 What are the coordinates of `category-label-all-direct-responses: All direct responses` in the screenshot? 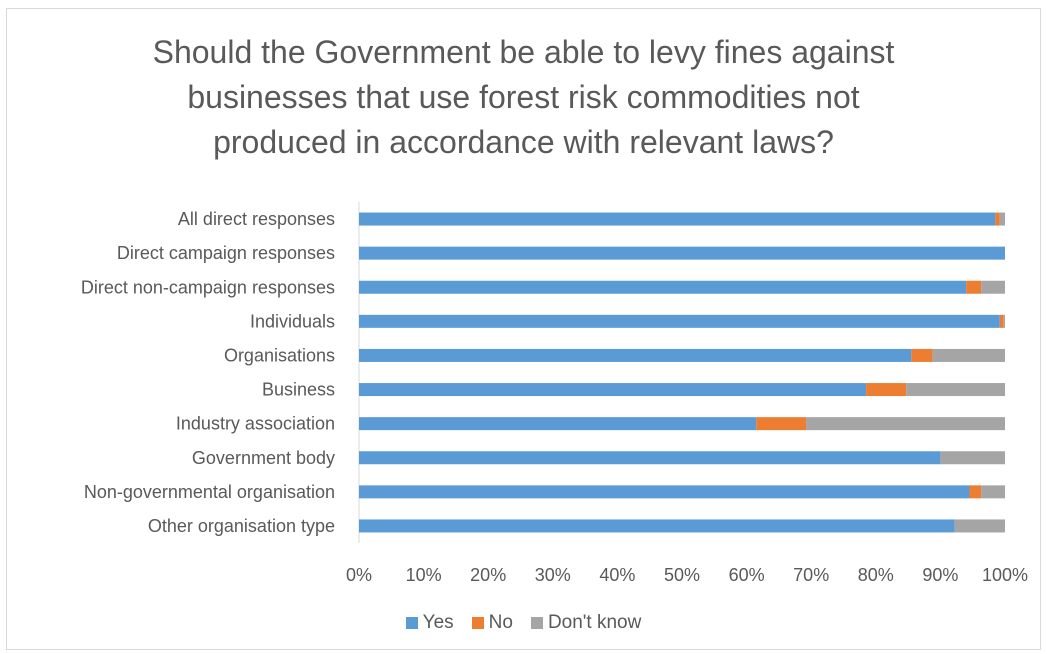 It's located at (256, 219).